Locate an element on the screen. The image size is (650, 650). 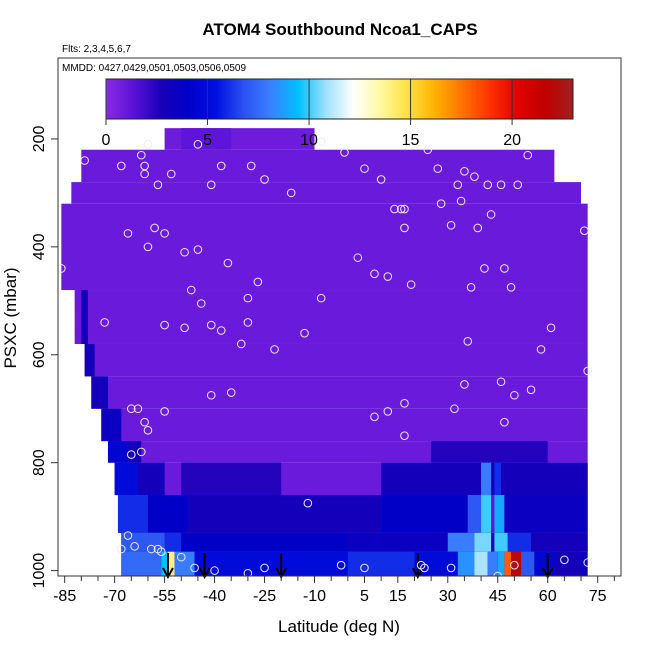
x-tick-label: -40 is located at coordinates (214, 596).